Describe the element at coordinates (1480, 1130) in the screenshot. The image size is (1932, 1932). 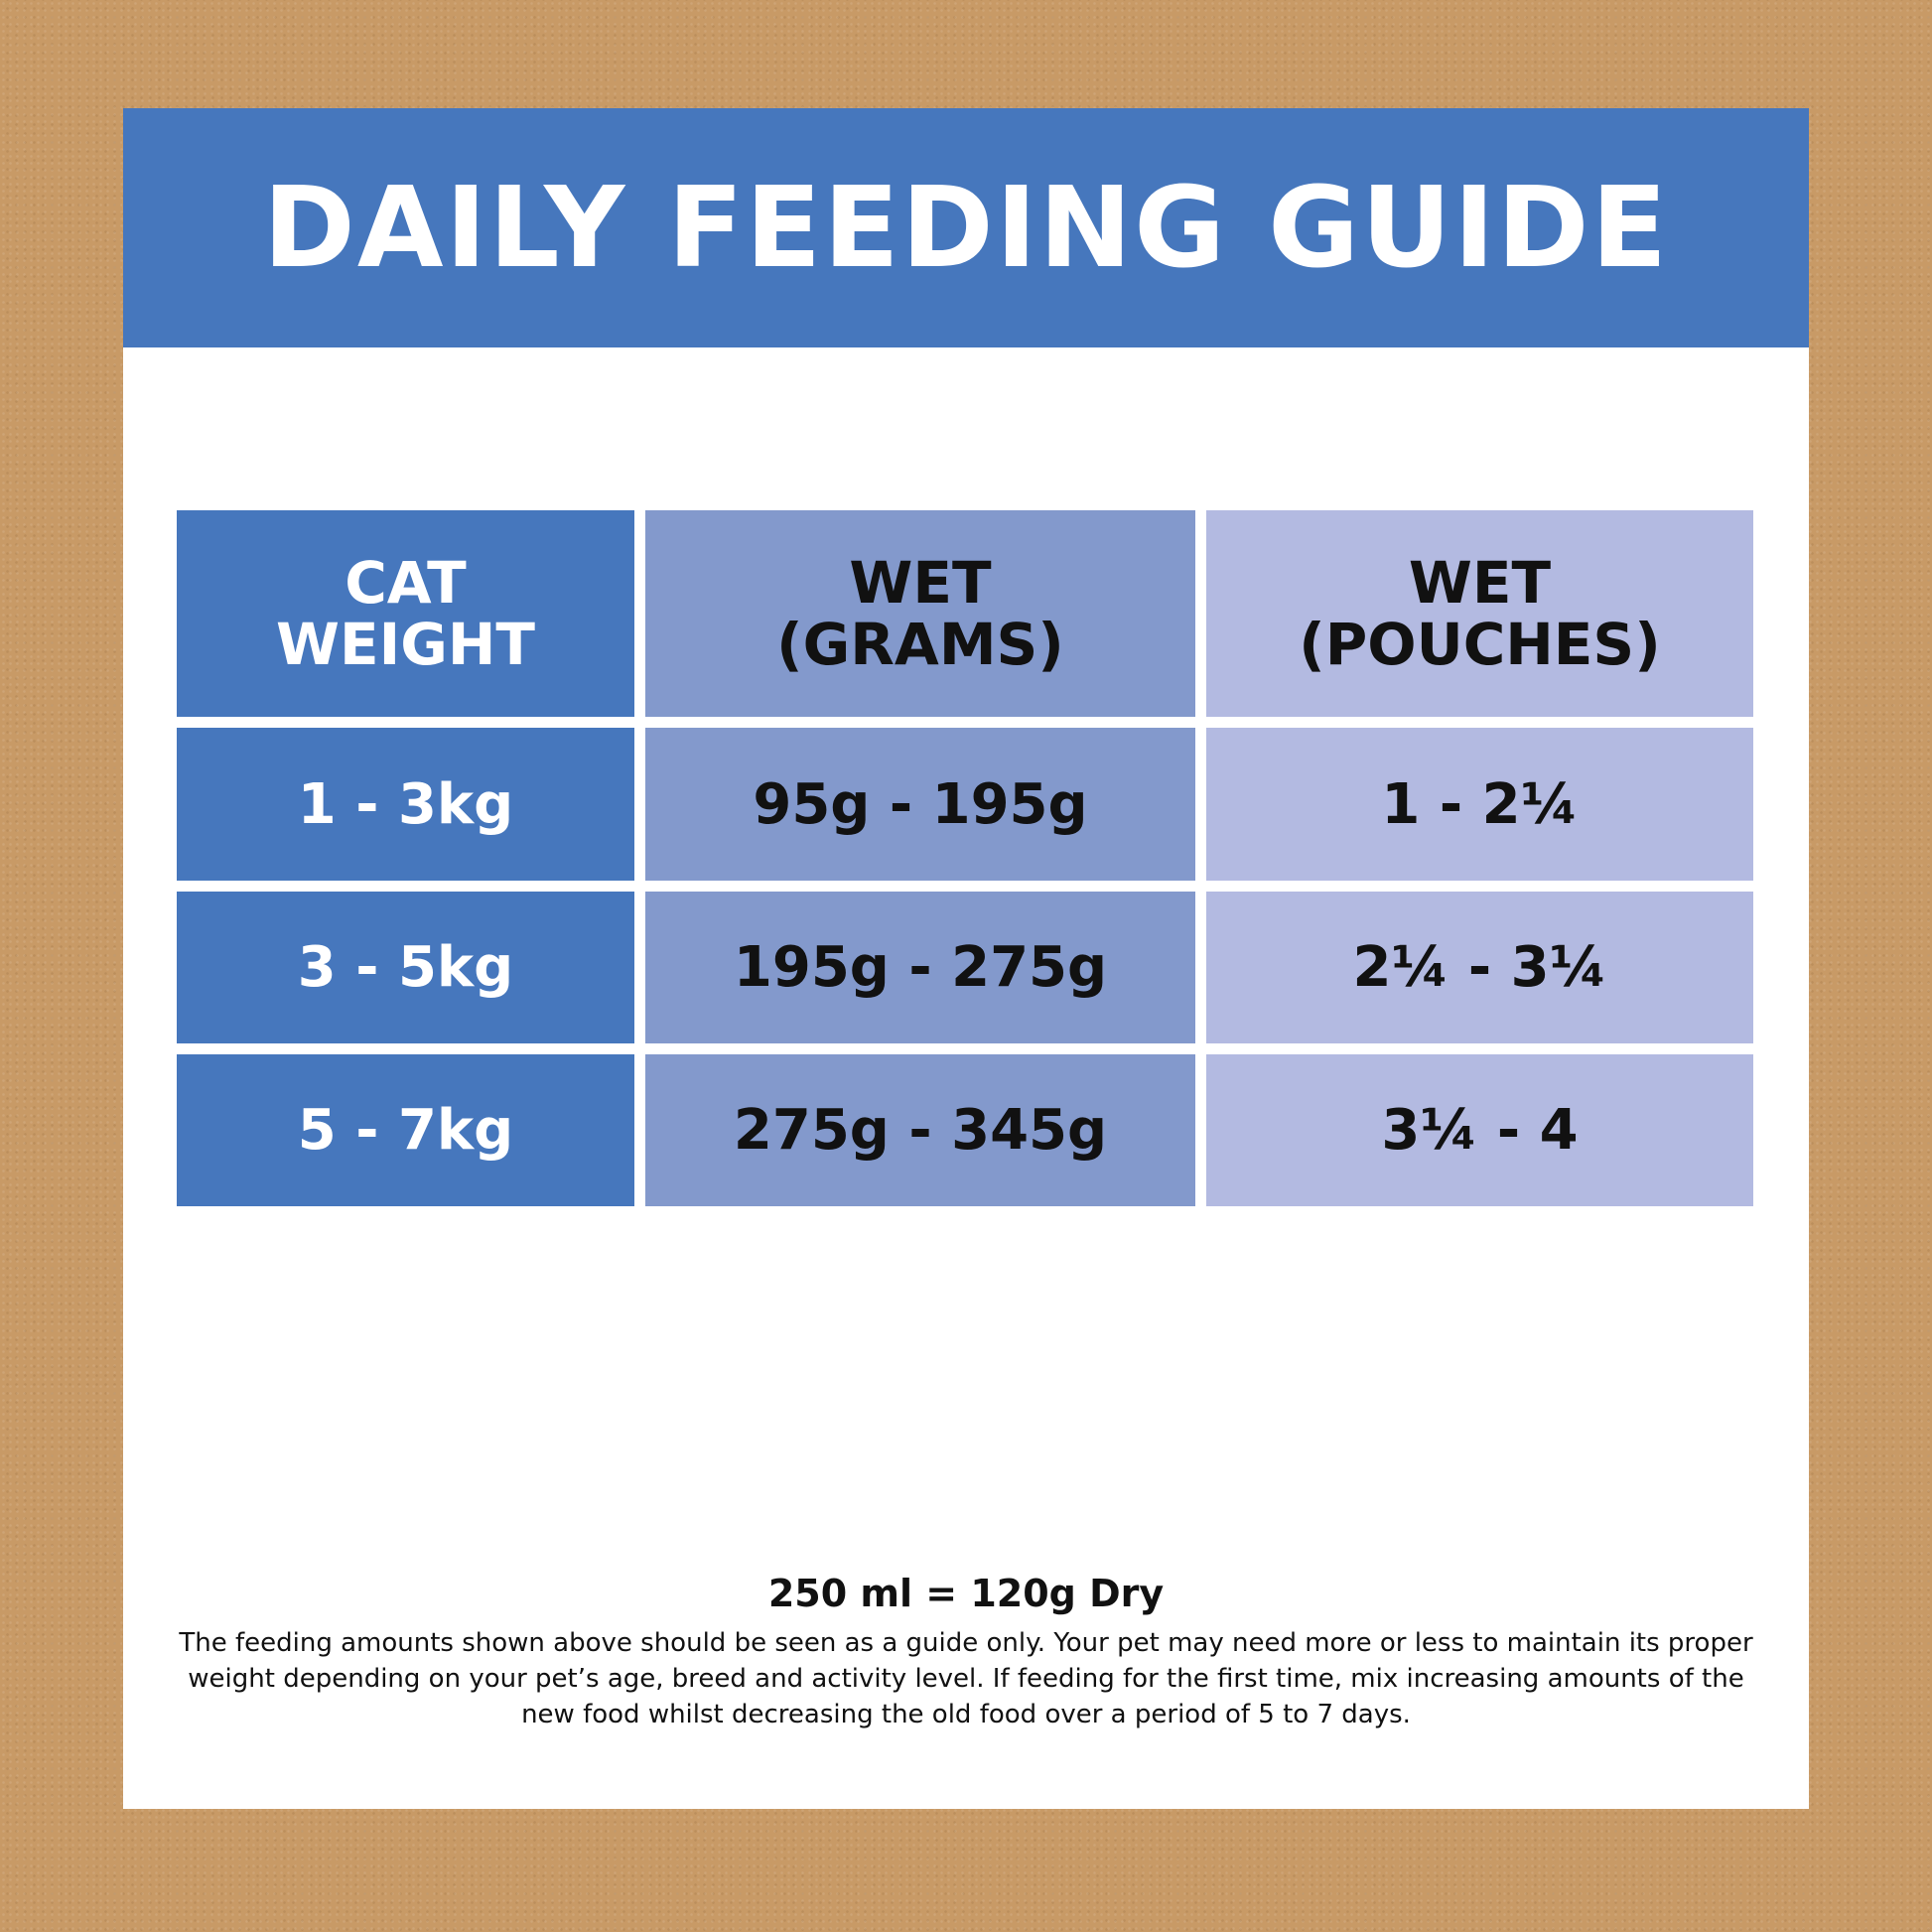
I see `row-3-wet-pouches: 3¼ - 4` at that location.